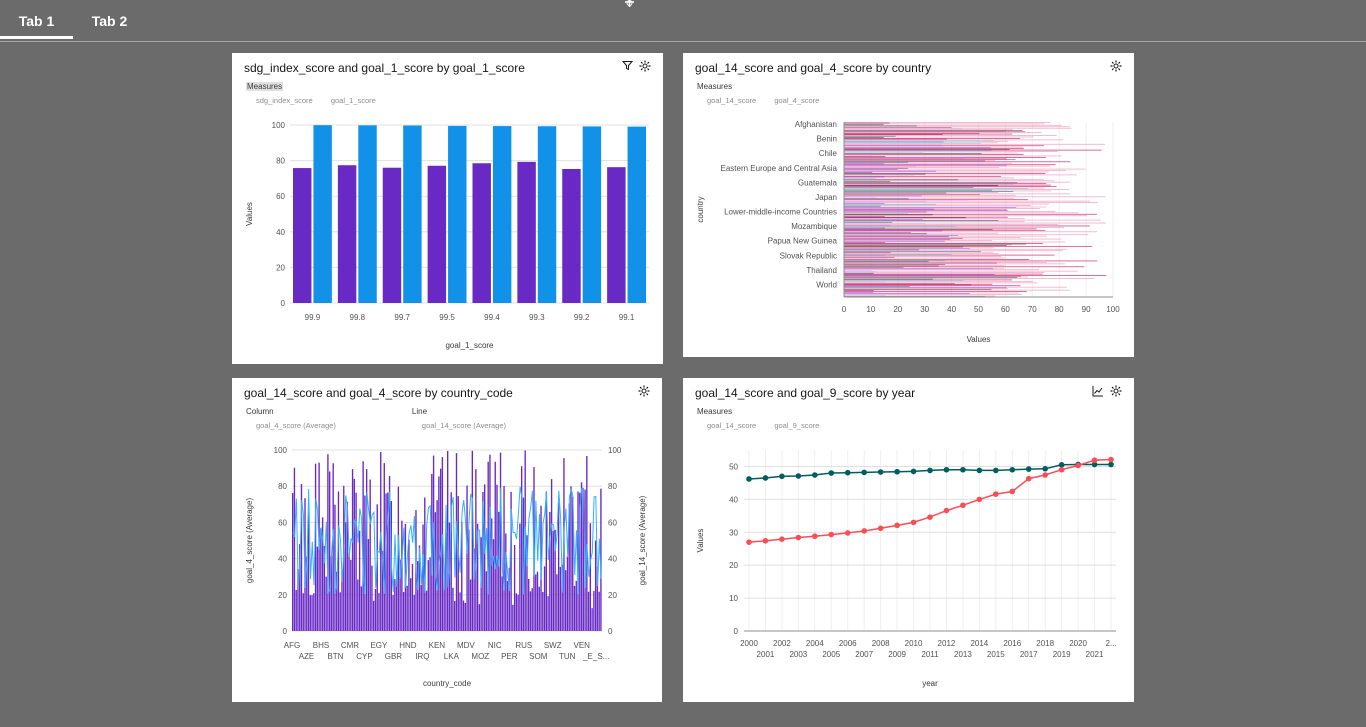 Image resolution: width=1366 pixels, height=727 pixels. What do you see at coordinates (284, 100) in the screenshot?
I see `legend-item-sdg-index-score: sdg_index_score` at bounding box center [284, 100].